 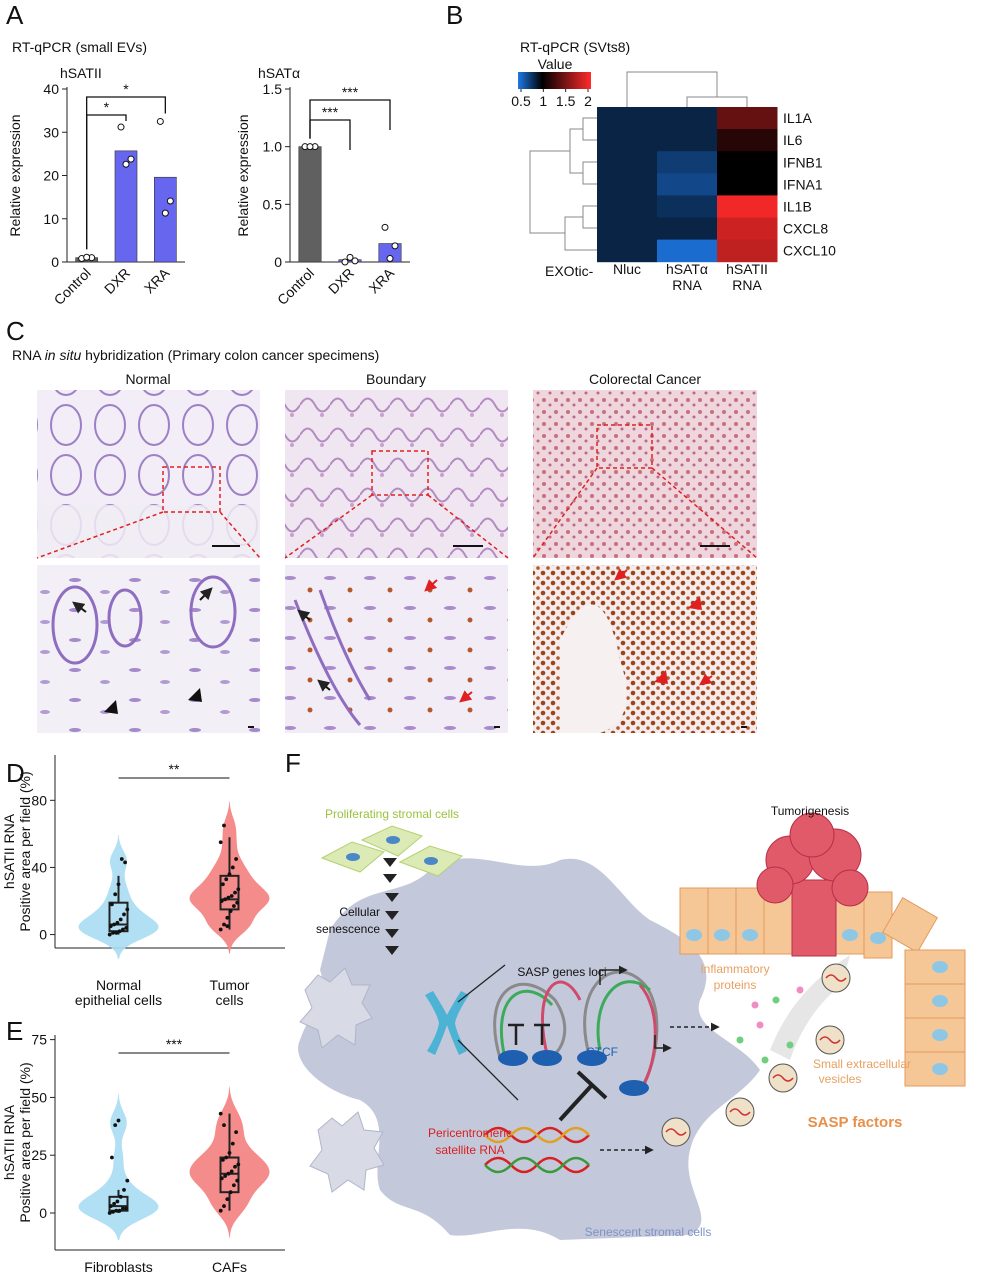 I want to click on x-tick-label: epithelial cells, so click(x=118, y=1000).